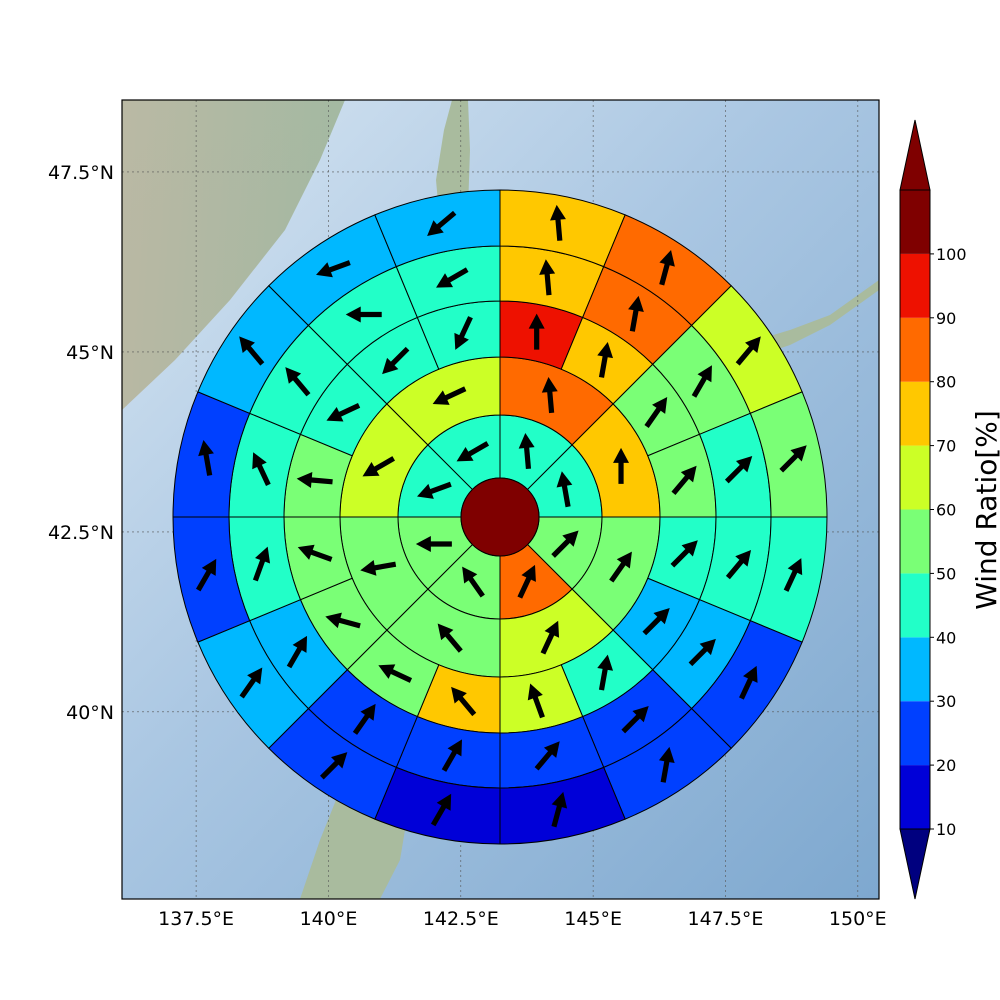 This screenshot has width=1000, height=1000. What do you see at coordinates (946, 765) in the screenshot?
I see `colorbar-tick-label: 20` at bounding box center [946, 765].